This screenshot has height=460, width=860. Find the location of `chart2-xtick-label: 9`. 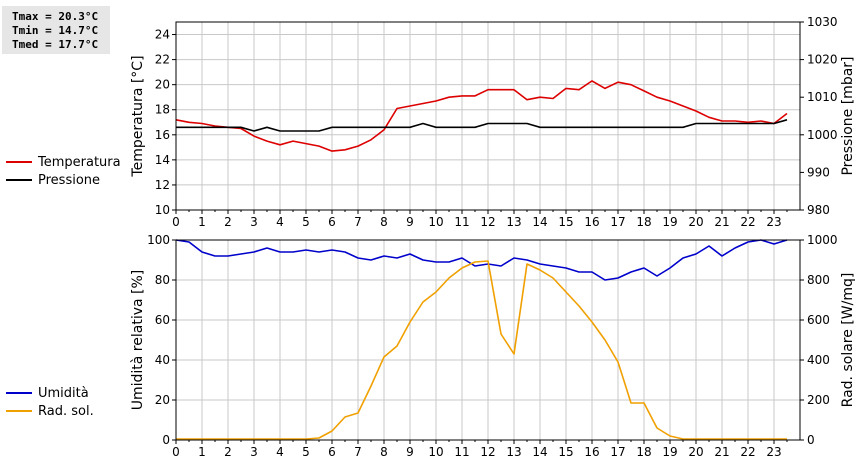

chart2-xtick-label: 9 is located at coordinates (410, 452).